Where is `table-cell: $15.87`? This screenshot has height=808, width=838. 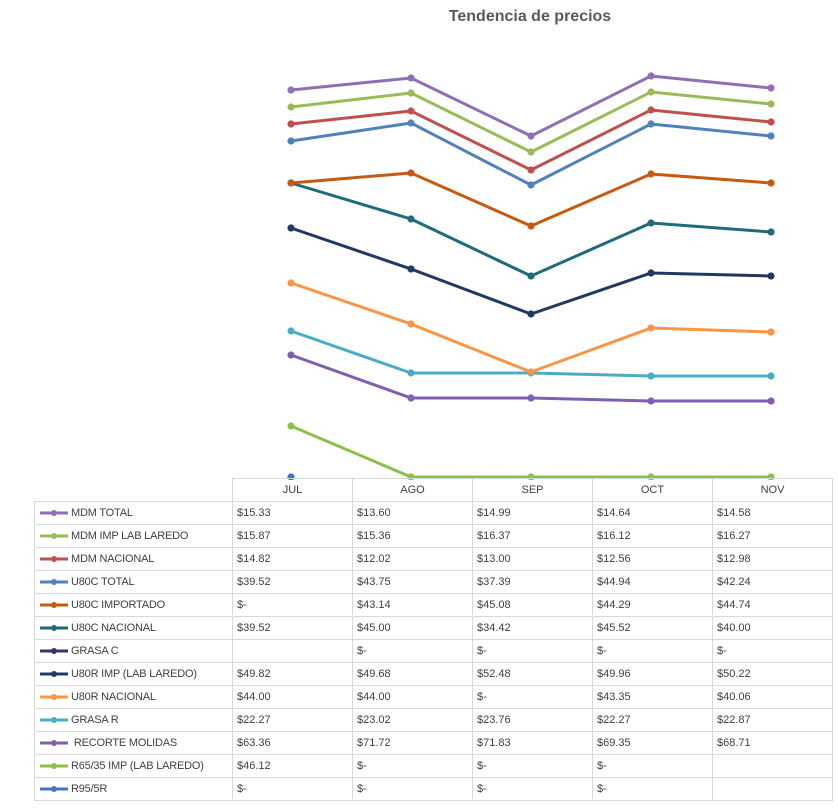 table-cell: $15.87 is located at coordinates (292, 536).